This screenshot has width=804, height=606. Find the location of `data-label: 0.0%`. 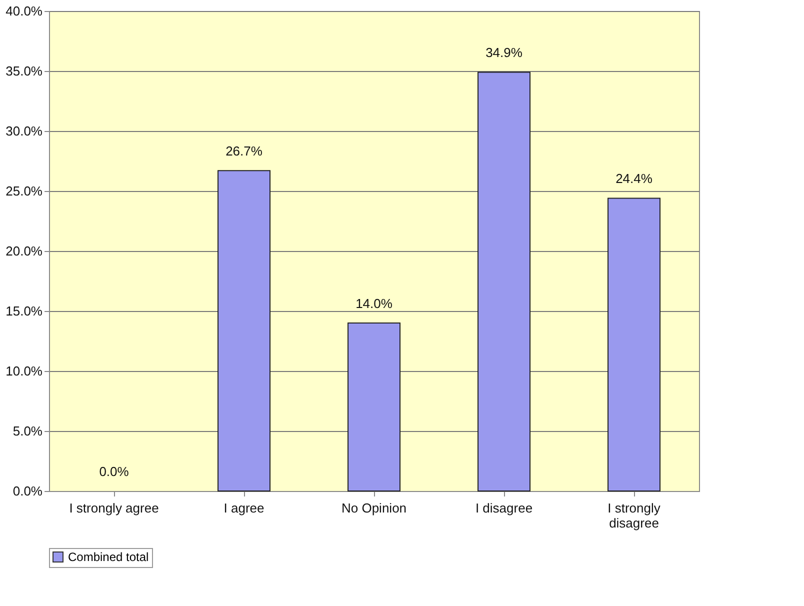

data-label: 0.0% is located at coordinates (114, 471).